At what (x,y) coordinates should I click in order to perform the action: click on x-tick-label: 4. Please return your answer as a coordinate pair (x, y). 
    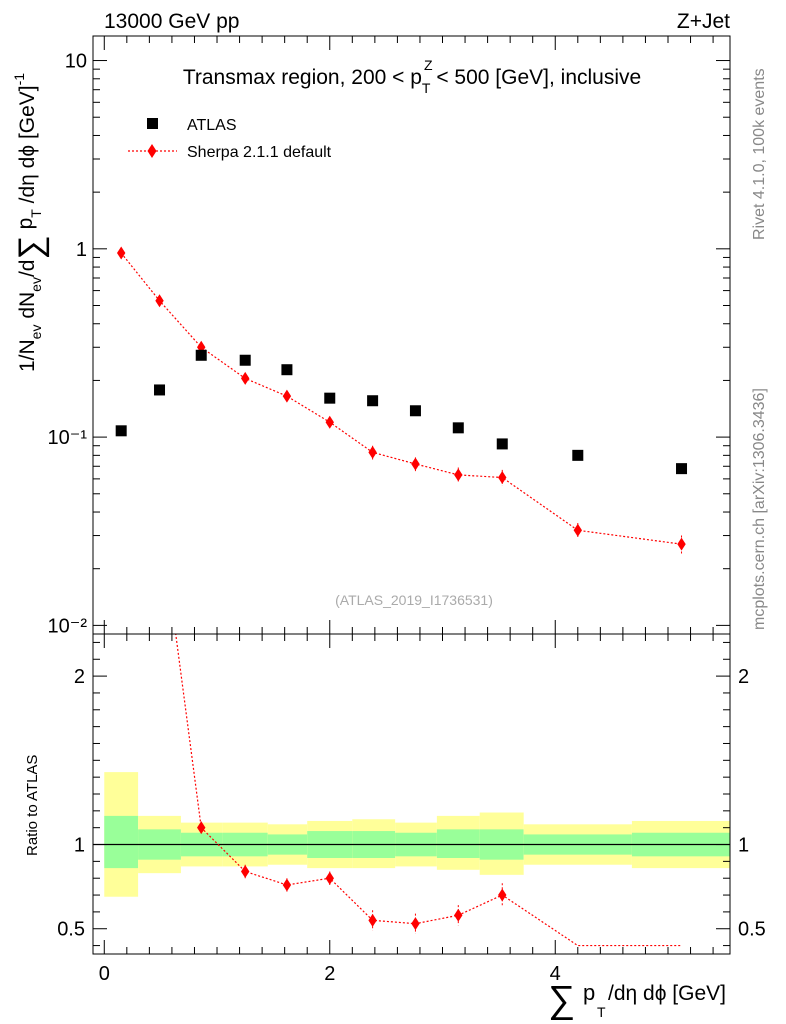
    Looking at the image, I should click on (555, 974).